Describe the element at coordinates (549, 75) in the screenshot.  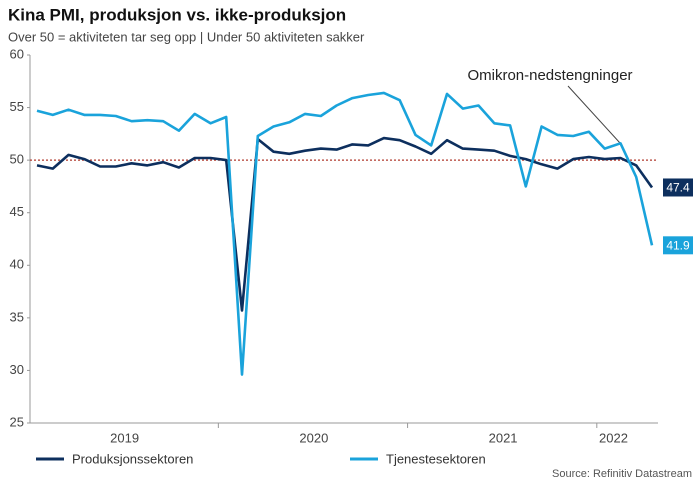
I see `annotation: Omikron-nedstengninger` at that location.